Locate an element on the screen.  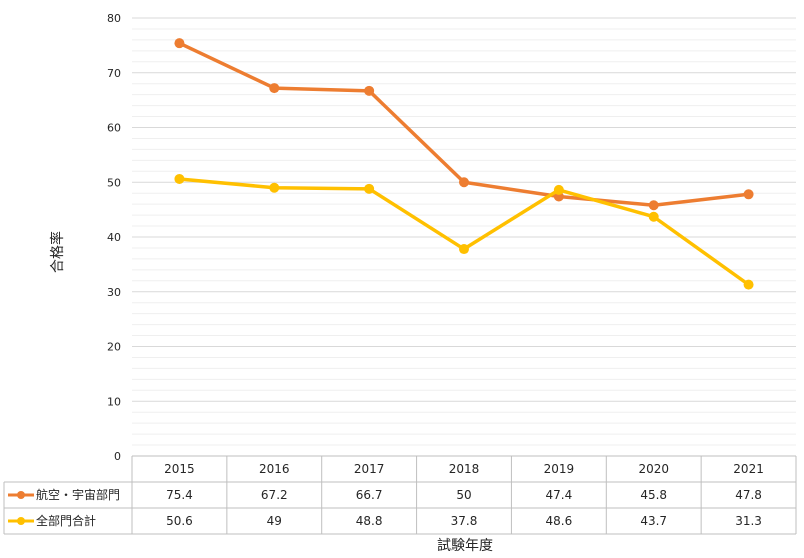
y-tick-label: 10 is located at coordinates (114, 401).